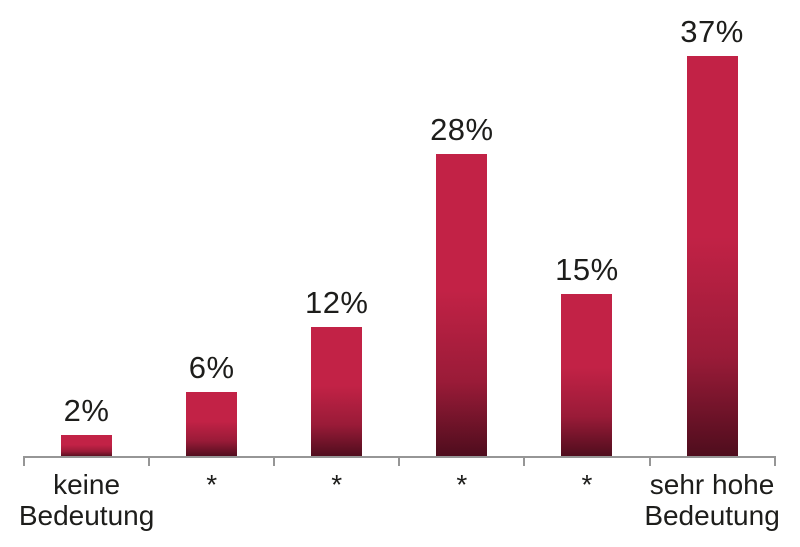 Image resolution: width=800 pixels, height=547 pixels. What do you see at coordinates (586, 228) in the screenshot?
I see `bar-slot: 15%` at bounding box center [586, 228].